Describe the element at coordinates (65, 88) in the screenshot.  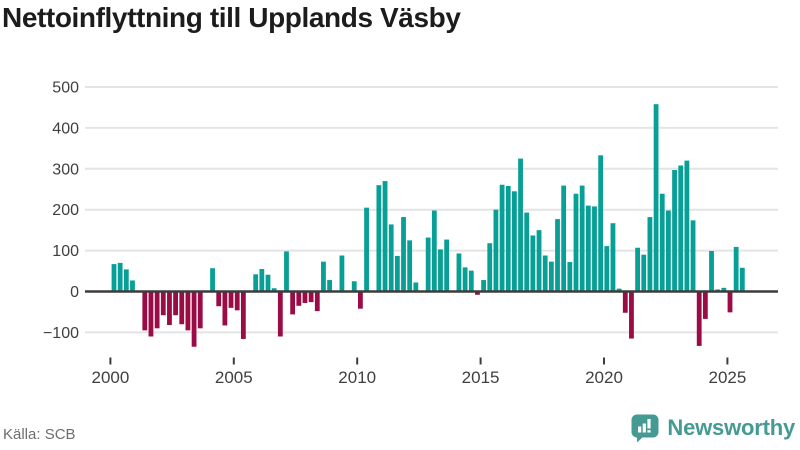
I see `y-axis-label: 500` at that location.